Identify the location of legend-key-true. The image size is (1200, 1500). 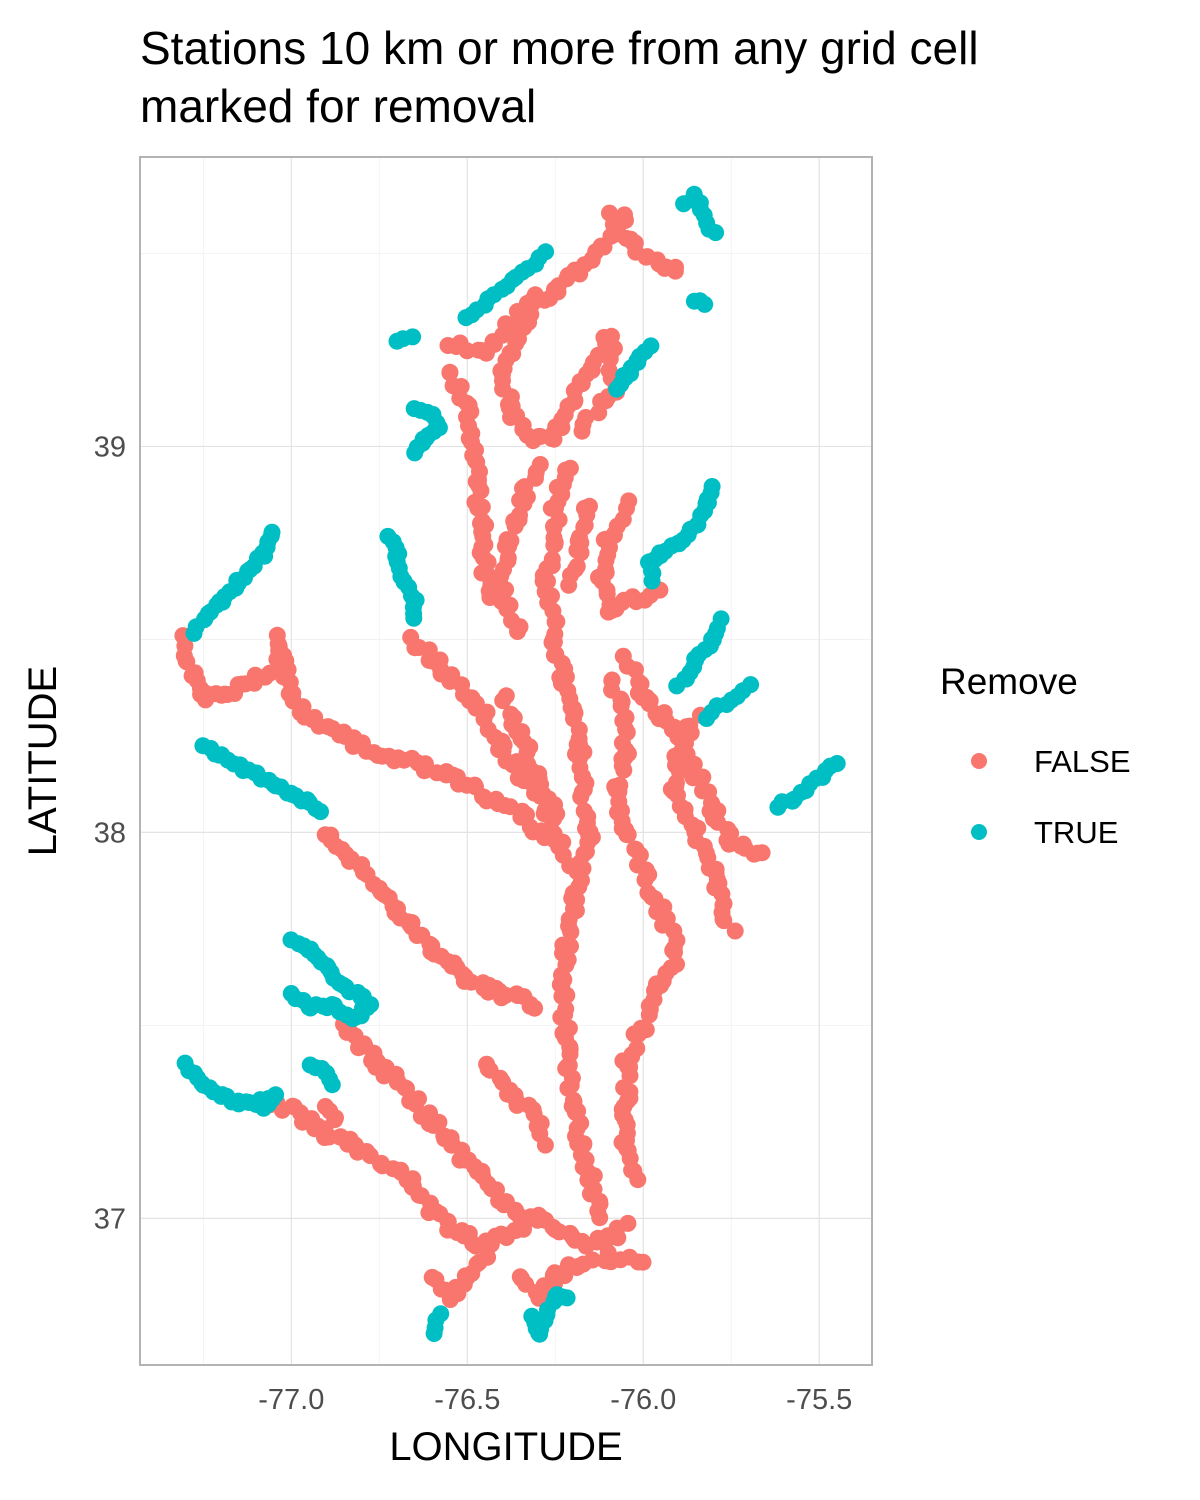
(979, 832).